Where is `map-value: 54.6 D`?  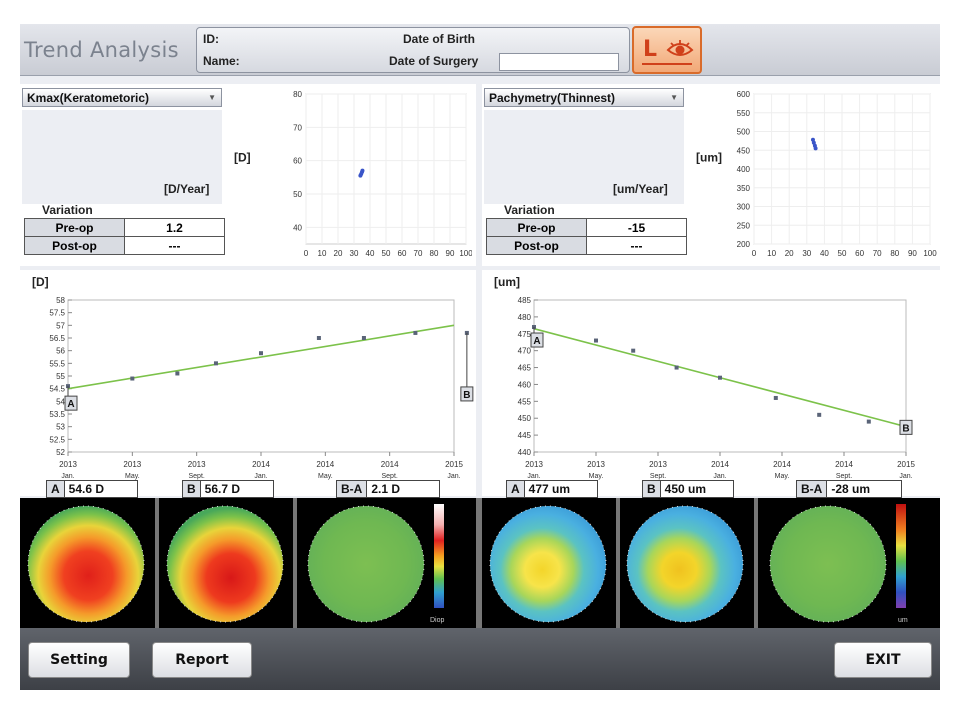 map-value: 54.6 D is located at coordinates (86, 489).